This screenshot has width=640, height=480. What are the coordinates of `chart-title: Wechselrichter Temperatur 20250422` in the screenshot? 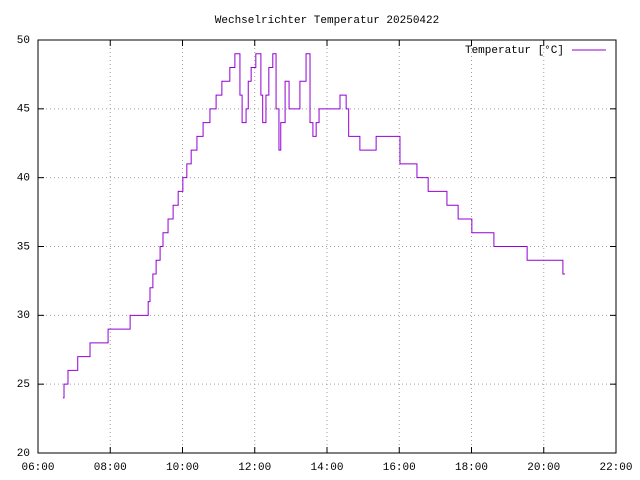 It's located at (327, 21).